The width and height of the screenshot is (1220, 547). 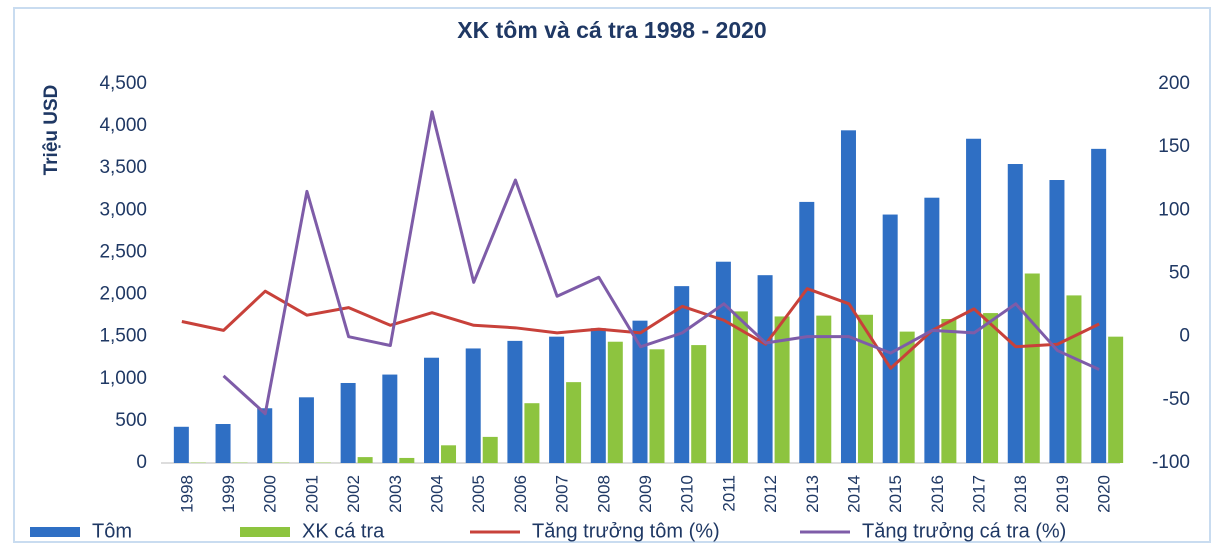 What do you see at coordinates (812, 494) in the screenshot?
I see `x-tick-label: 2013` at bounding box center [812, 494].